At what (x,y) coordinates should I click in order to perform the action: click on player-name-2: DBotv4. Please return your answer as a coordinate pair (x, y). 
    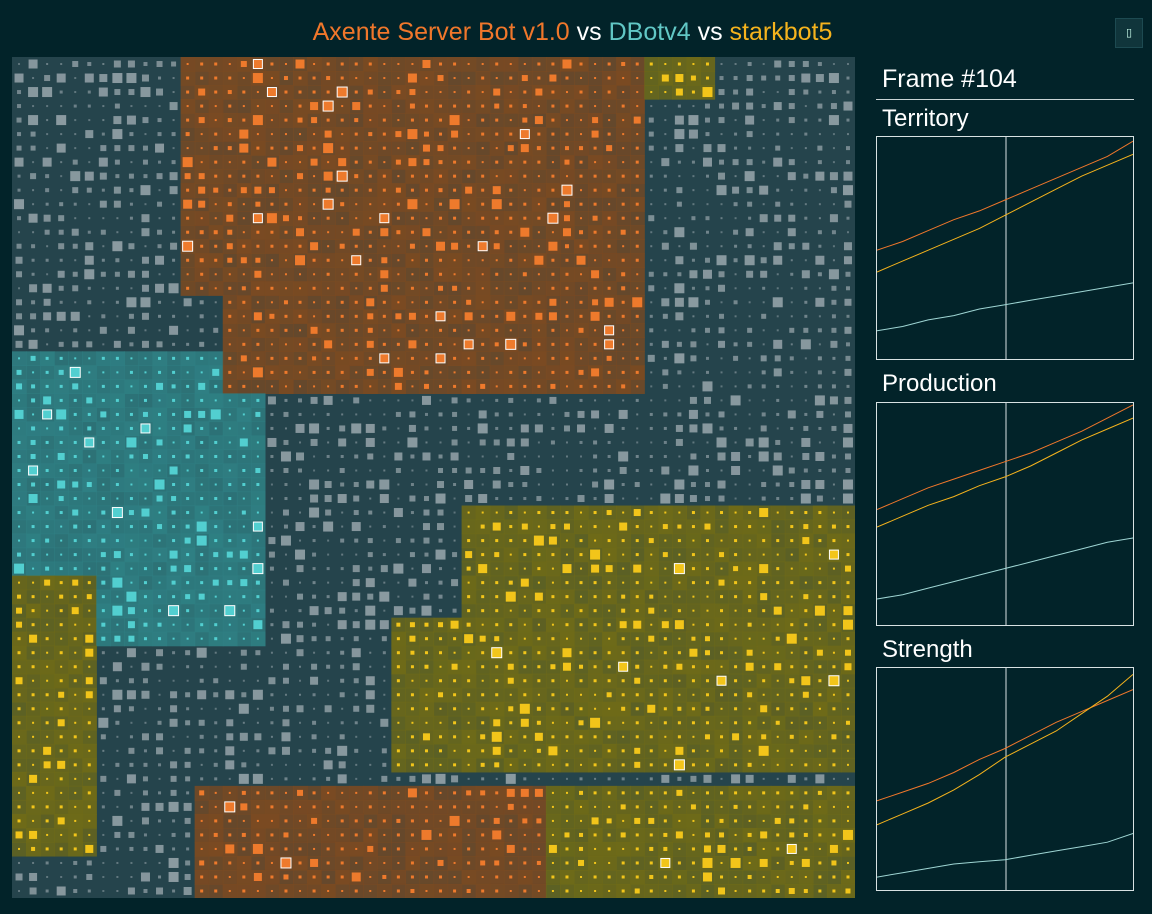
    Looking at the image, I should click on (649, 32).